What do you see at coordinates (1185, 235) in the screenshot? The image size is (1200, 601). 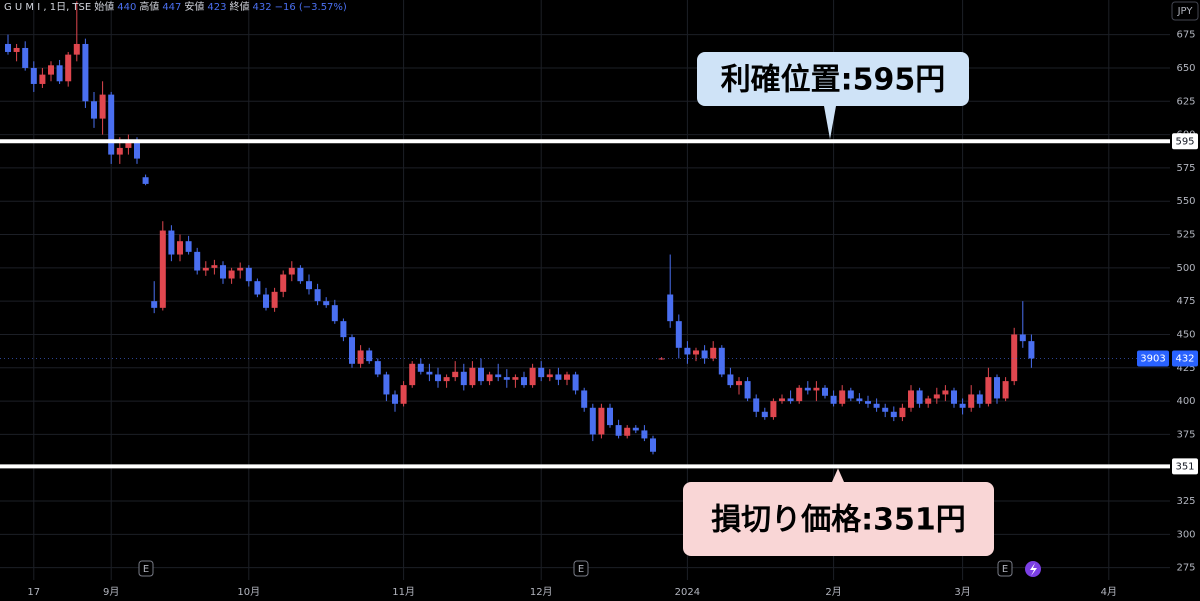 I see `y-tick-label: 525` at bounding box center [1185, 235].